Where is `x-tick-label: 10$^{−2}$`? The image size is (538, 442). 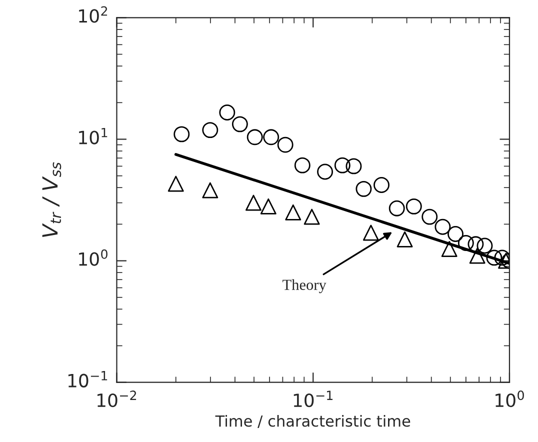
x-tick-label: 10$^{−2}$ is located at coordinates (117, 399).